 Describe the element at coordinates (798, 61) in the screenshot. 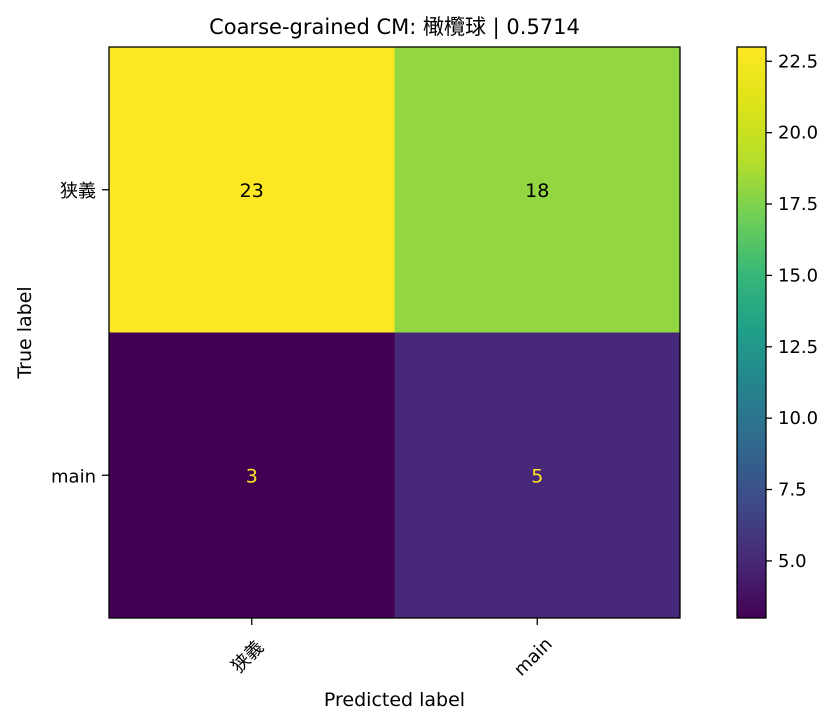

I see `colorbar-tick-label: 22.5` at that location.